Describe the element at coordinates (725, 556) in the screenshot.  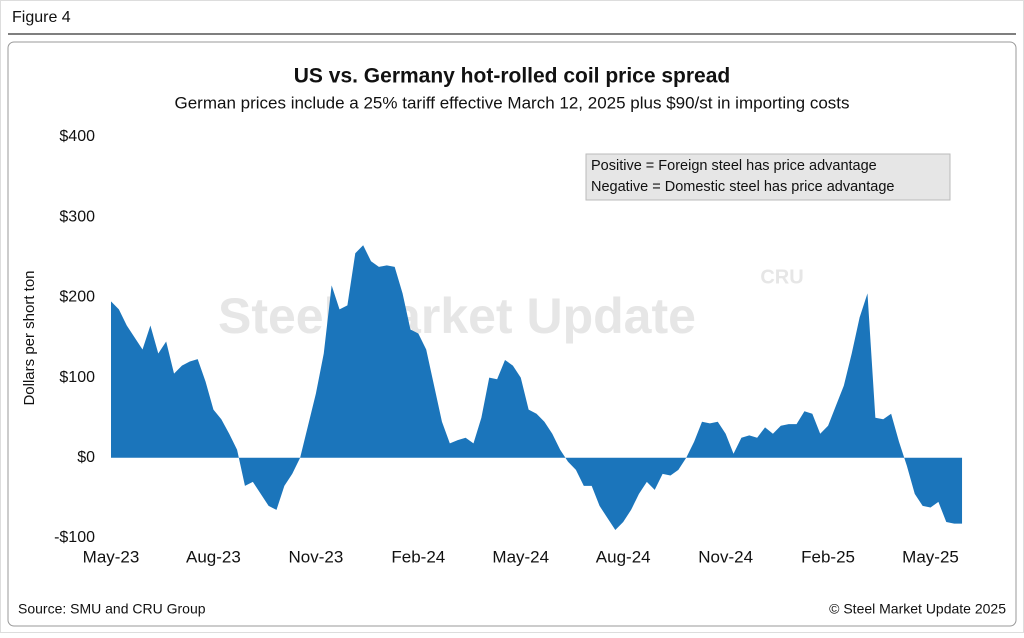
I see `x-tick-label: Nov-24` at that location.